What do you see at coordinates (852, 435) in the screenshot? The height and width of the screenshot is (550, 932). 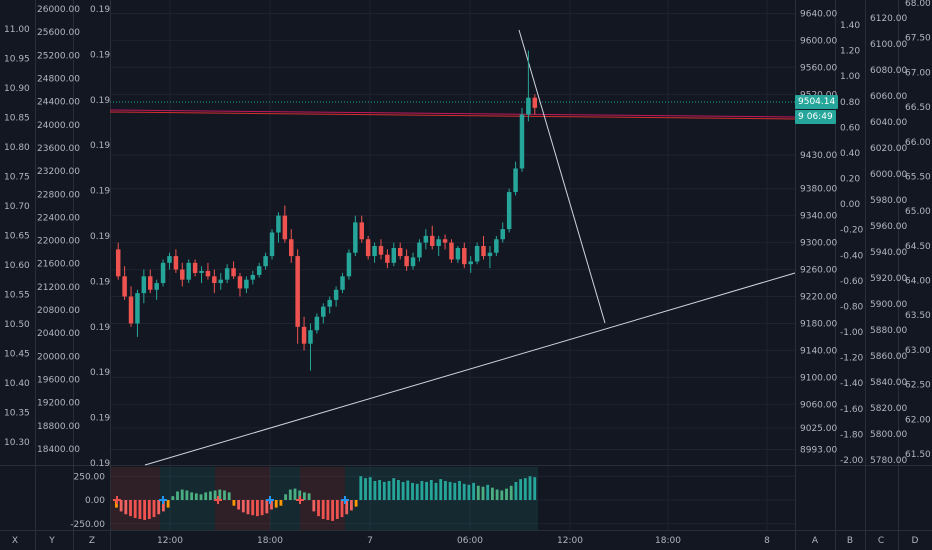 I see `right-axis-2-label: -1.80` at bounding box center [852, 435].